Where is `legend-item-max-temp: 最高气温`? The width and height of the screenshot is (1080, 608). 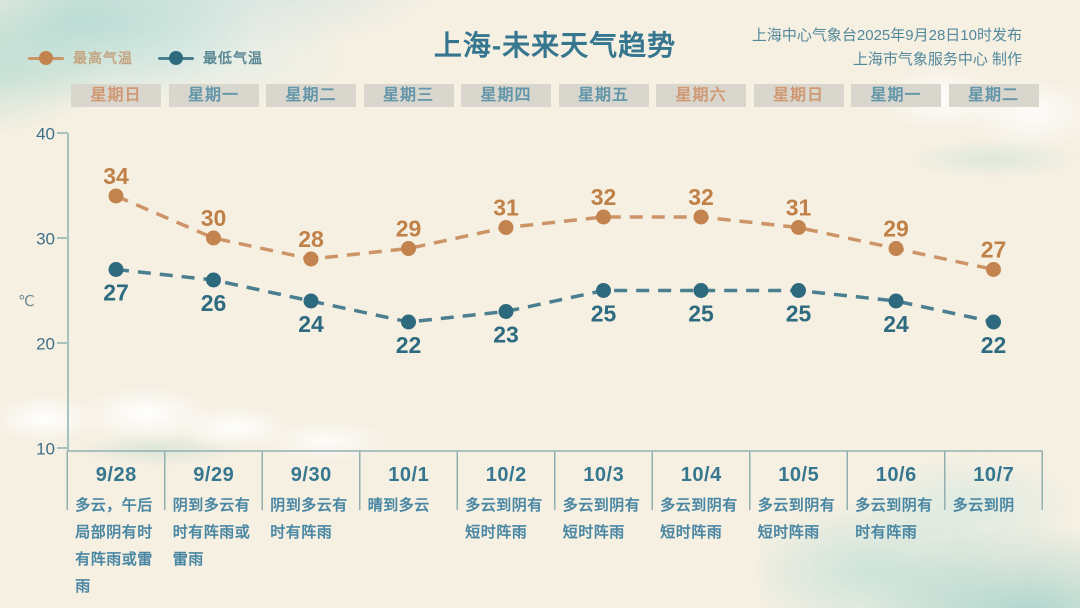
legend-item-max-temp: 最高气温 is located at coordinates (80, 58).